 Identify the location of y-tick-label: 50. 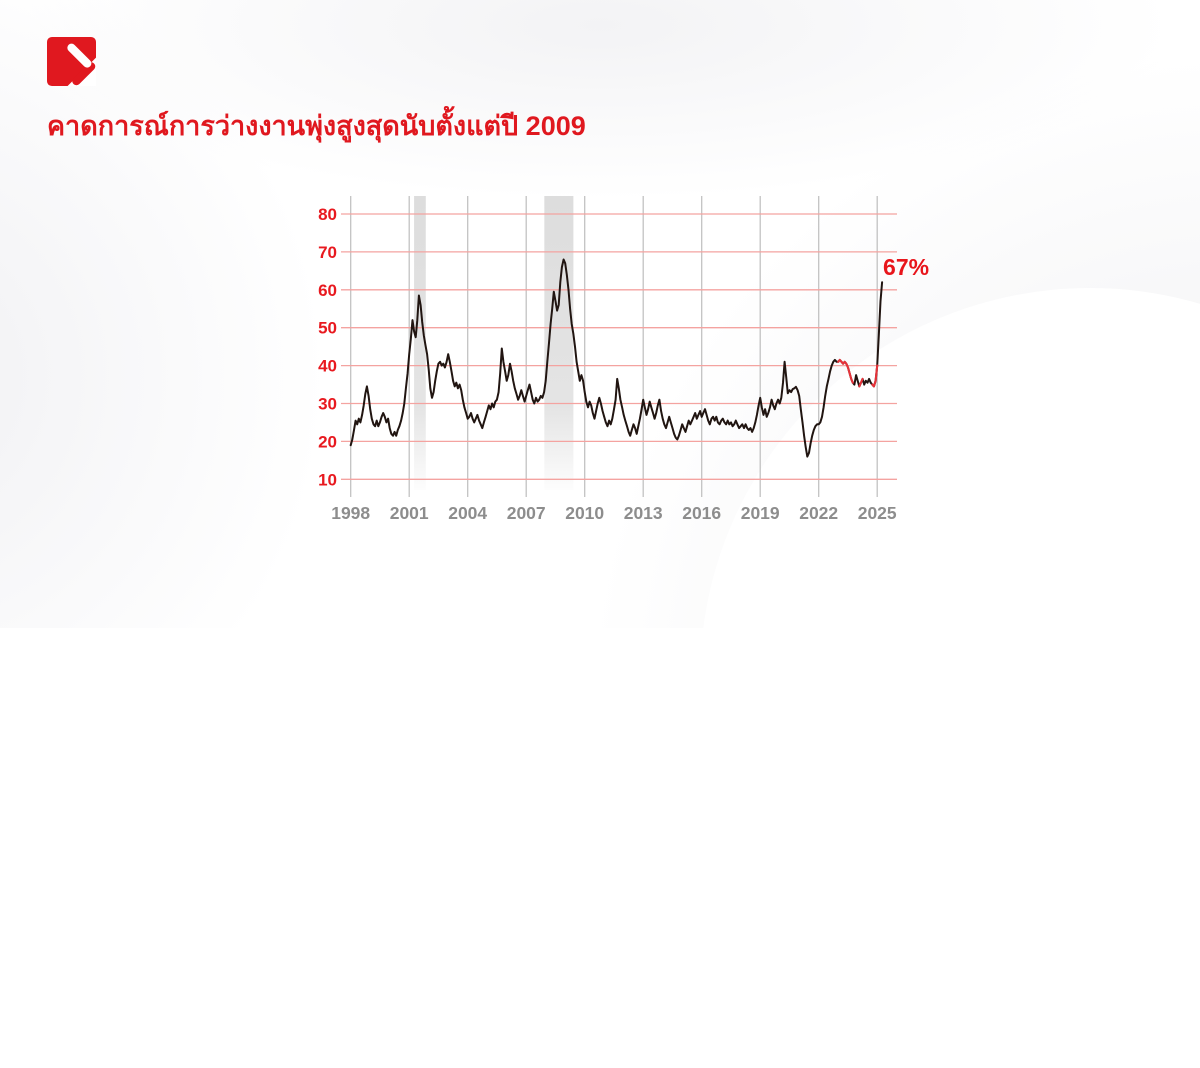
(327, 328).